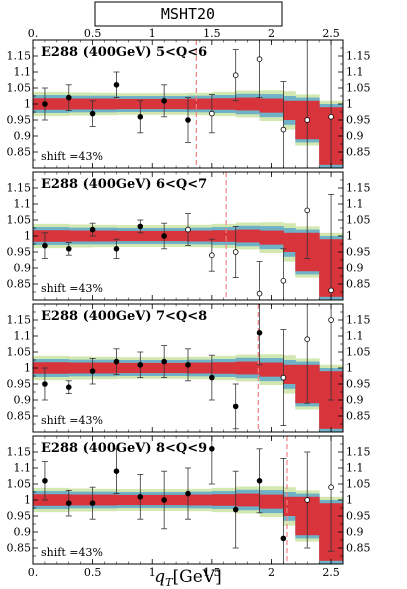 This screenshot has height=589, width=407. I want to click on x-axis-label-unit: [GeV], so click(197, 577).